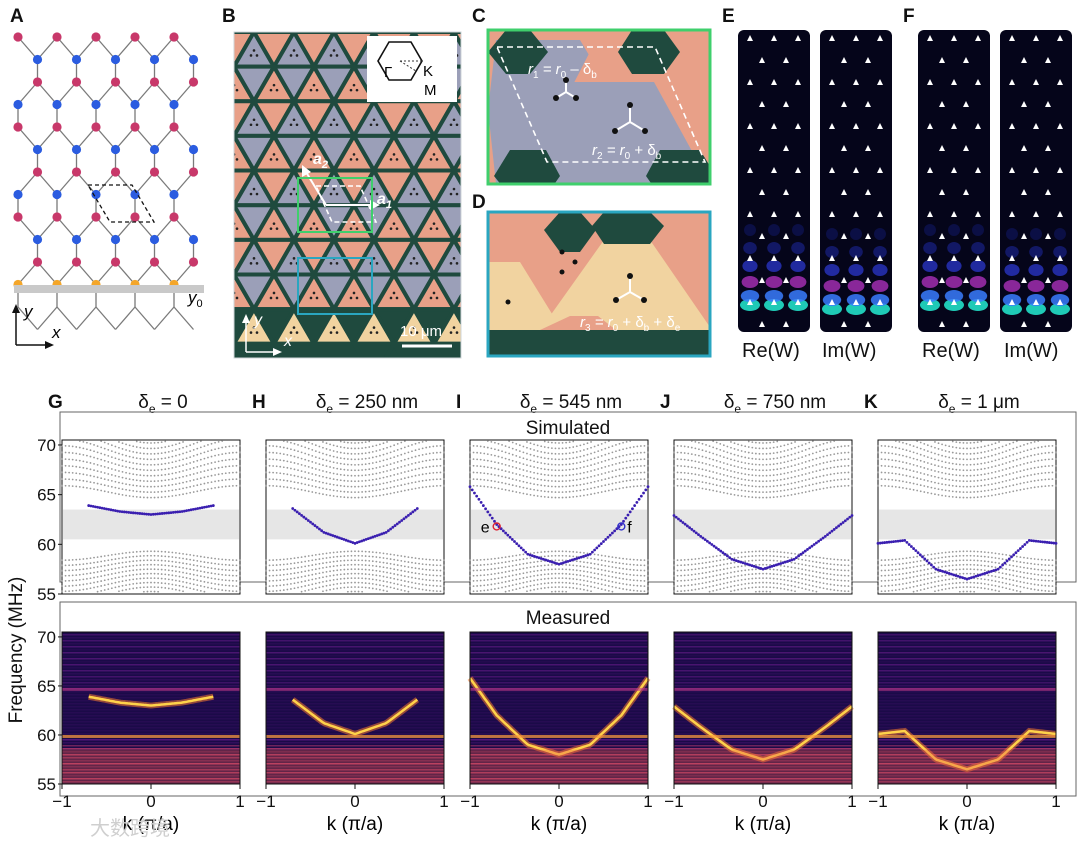 The height and width of the screenshot is (843, 1080). What do you see at coordinates (775, 404) in the screenshot?
I see `delta-title: δe = 750 nm` at bounding box center [775, 404].